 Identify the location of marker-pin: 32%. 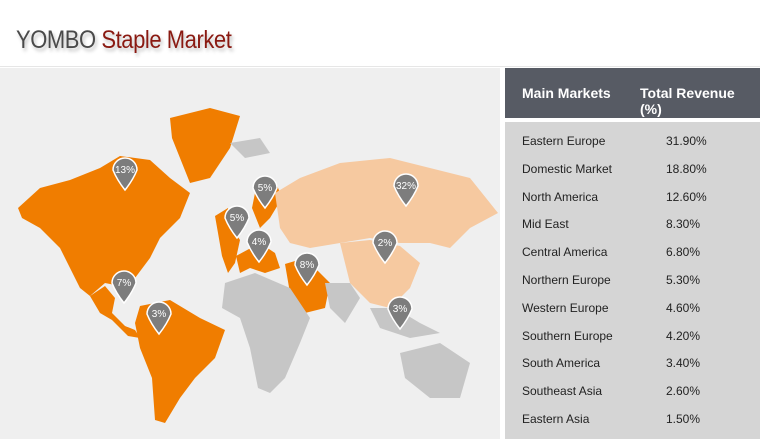
(406, 190).